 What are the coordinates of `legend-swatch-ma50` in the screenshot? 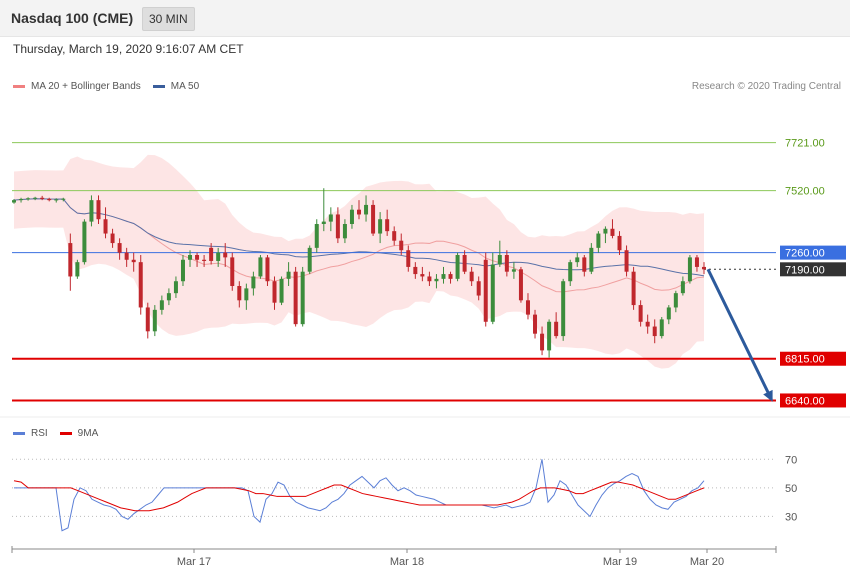 It's located at (158, 86).